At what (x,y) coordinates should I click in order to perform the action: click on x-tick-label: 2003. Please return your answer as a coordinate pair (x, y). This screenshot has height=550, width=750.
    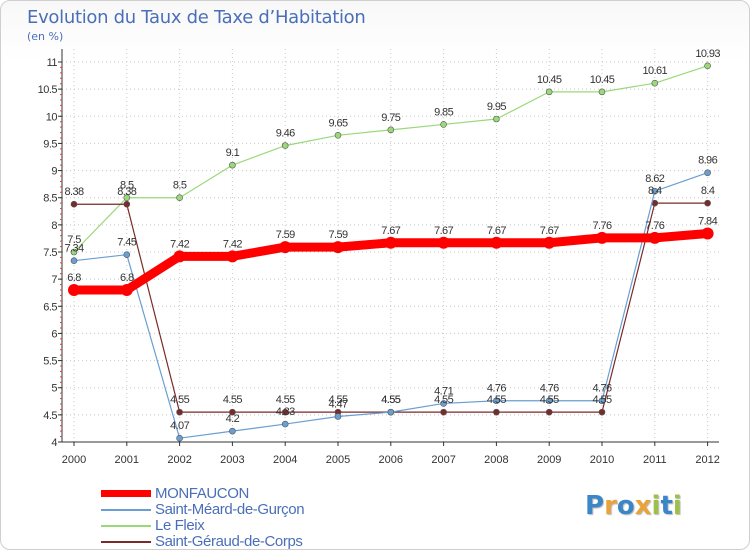
    Looking at the image, I should click on (232, 460).